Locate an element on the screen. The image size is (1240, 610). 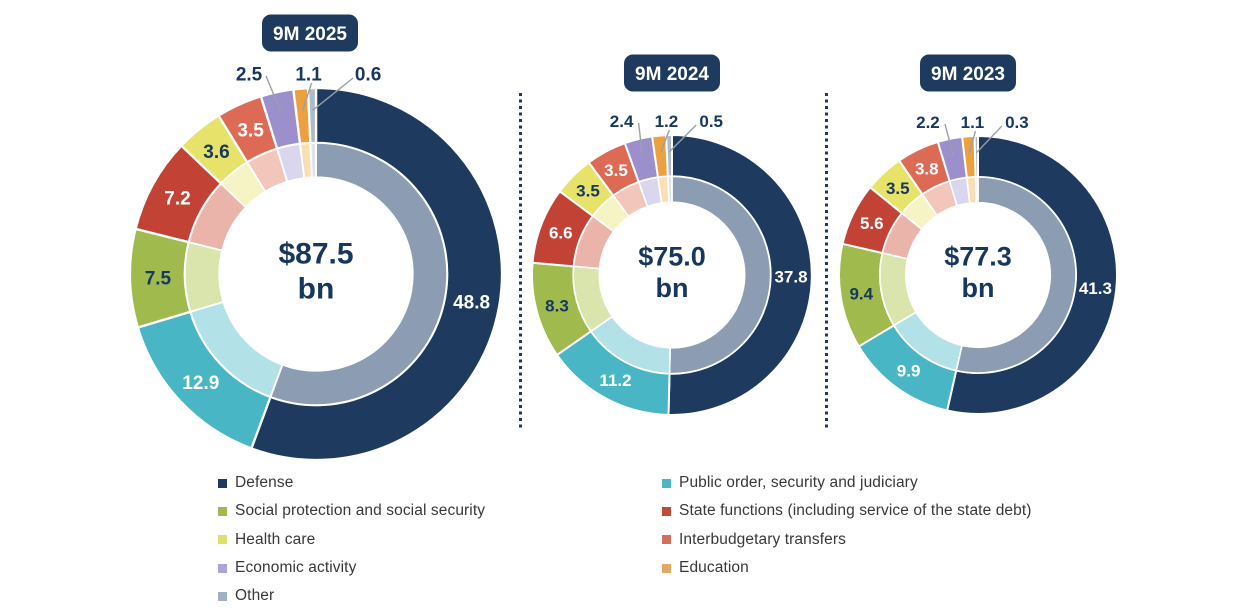
value-label-social-protection: 9.4 is located at coordinates (861, 293).